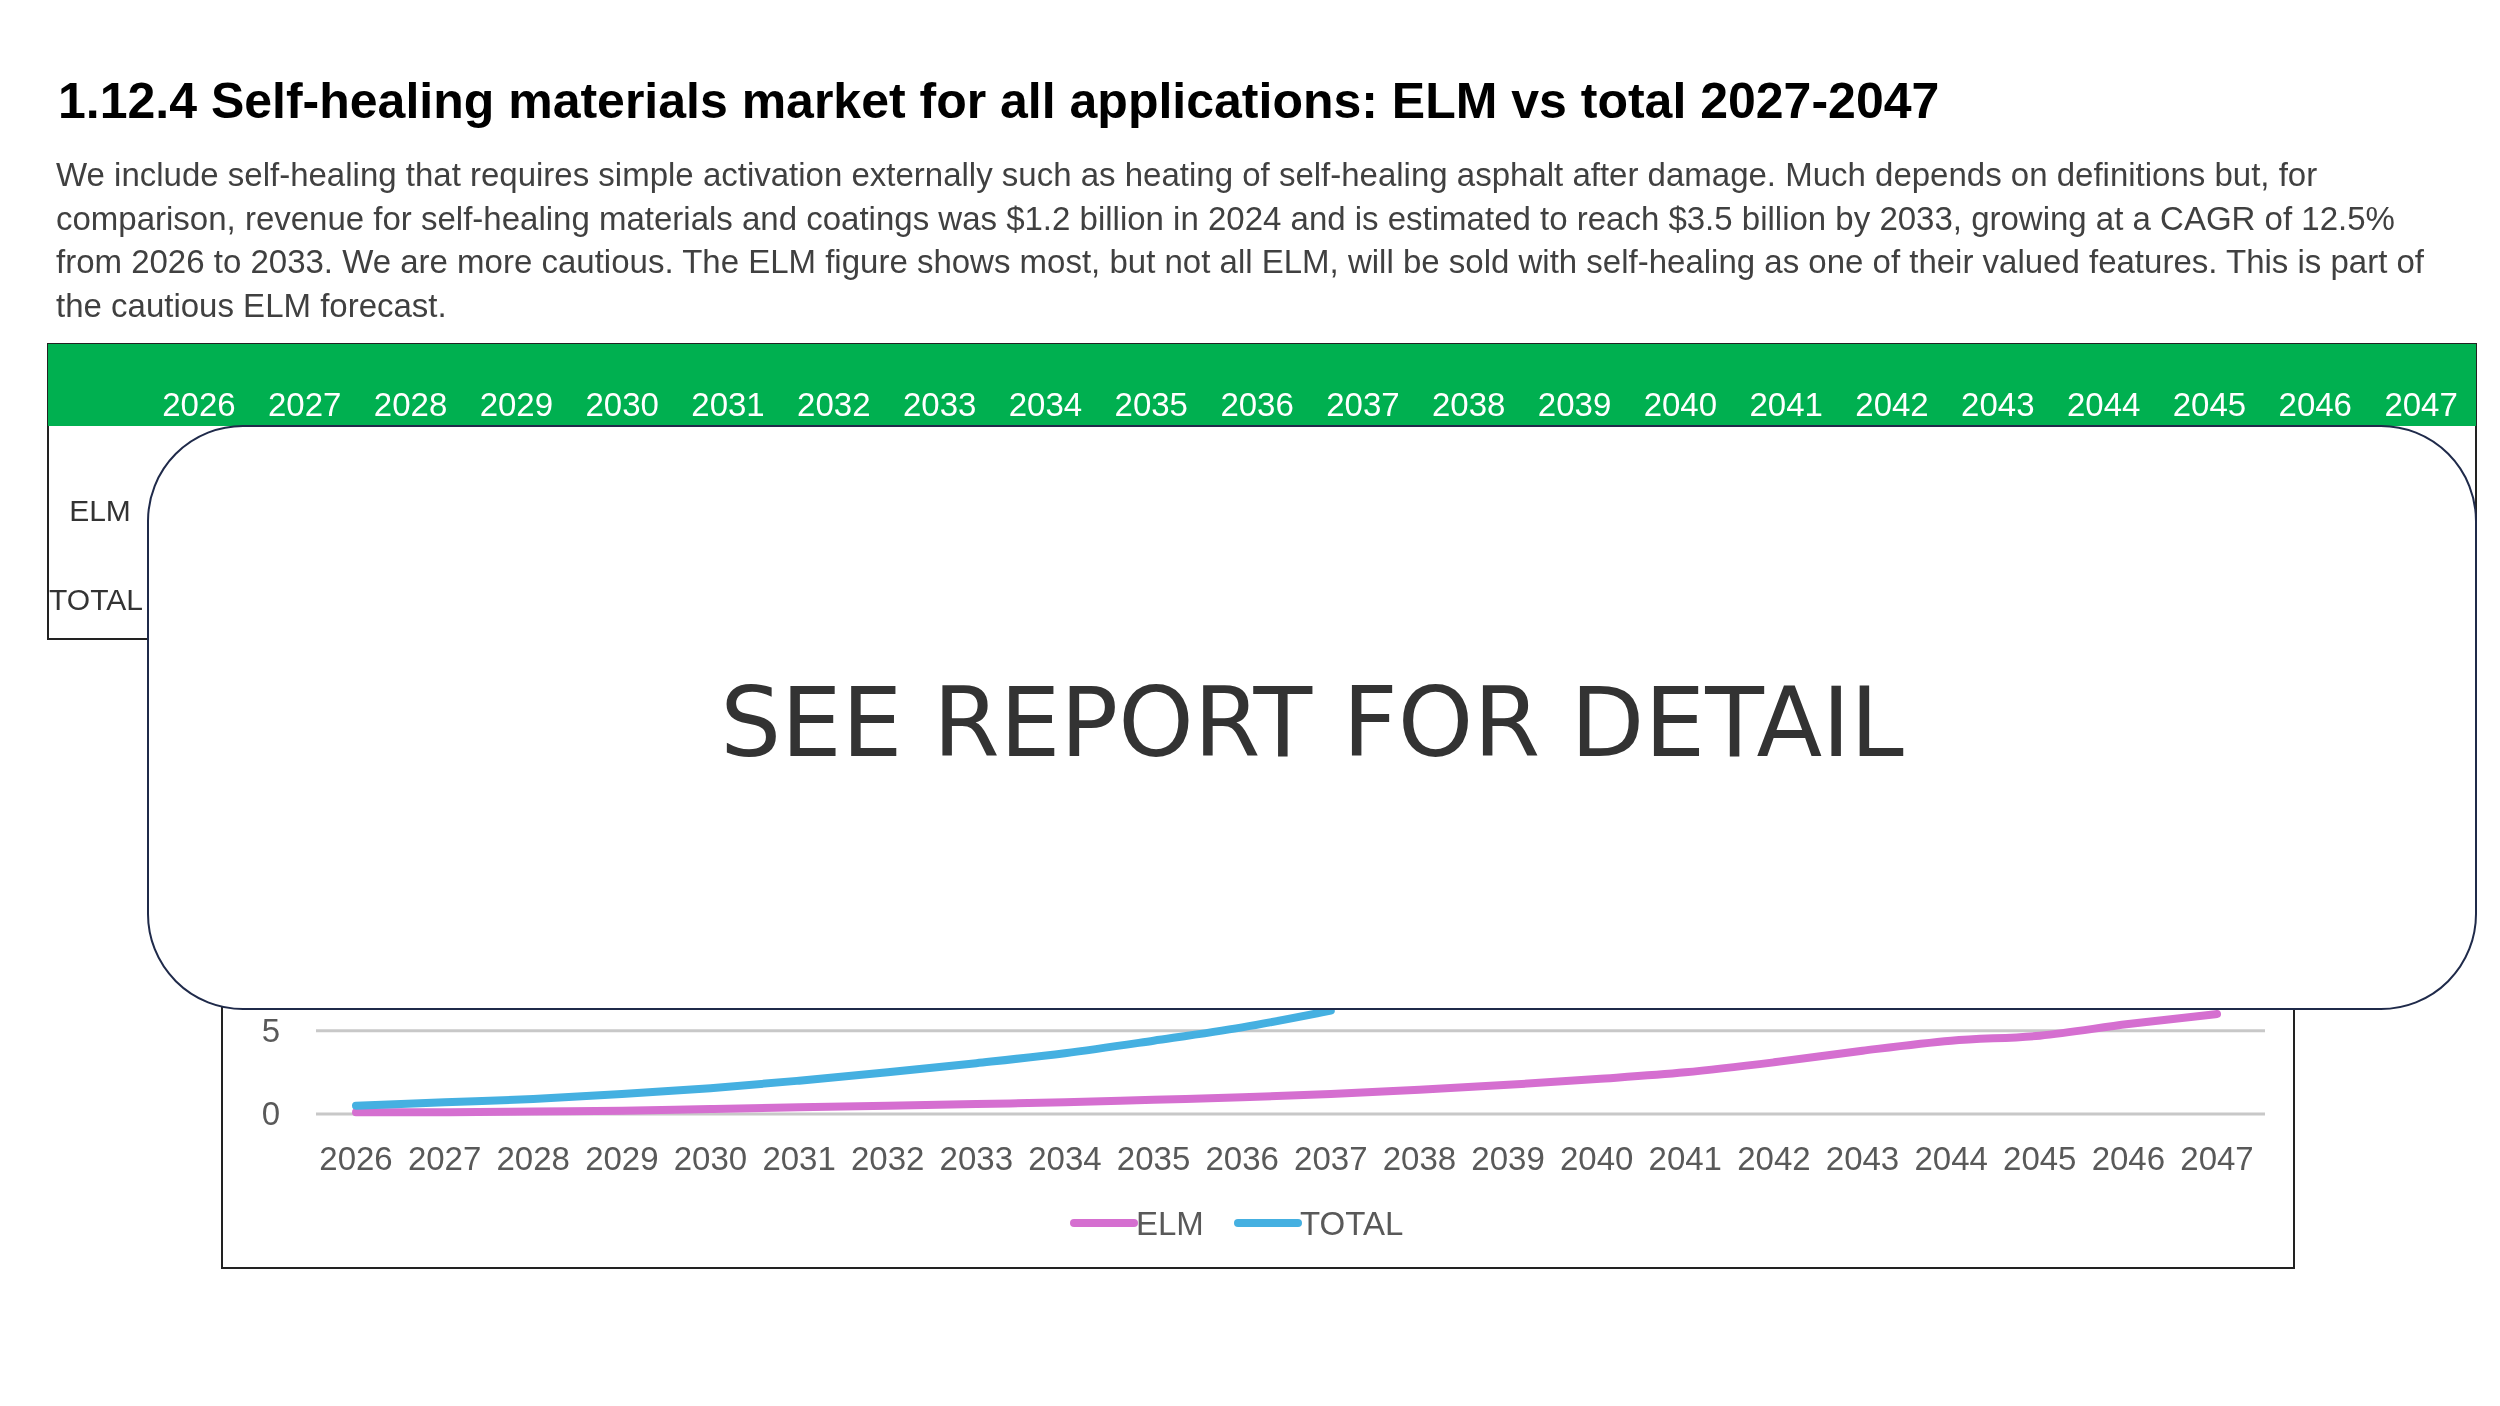  I want to click on category-label: 2035, so click(1151, 404).